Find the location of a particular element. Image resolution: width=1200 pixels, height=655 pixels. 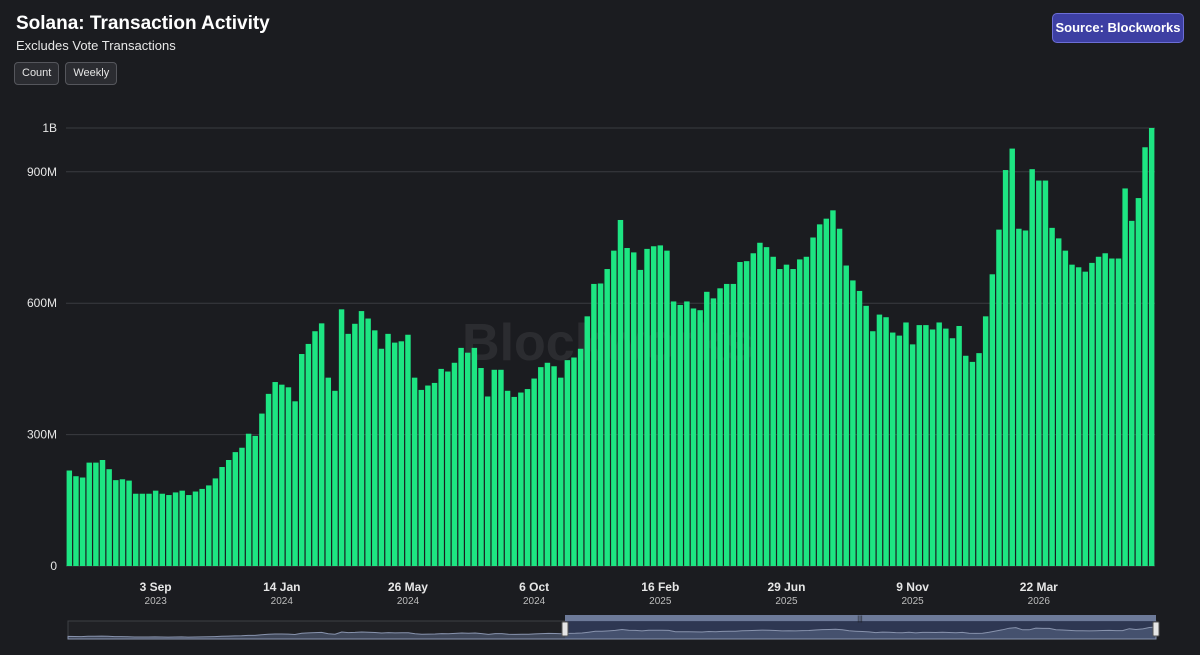

scrollbar-grip-icon: ||| is located at coordinates (860, 619).